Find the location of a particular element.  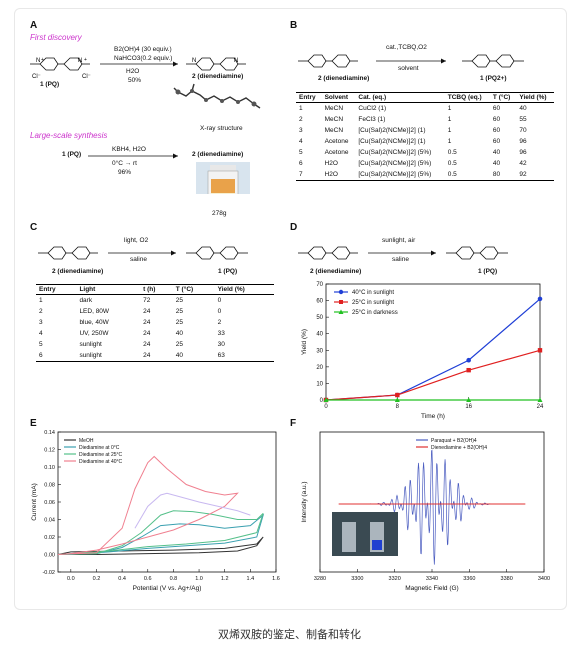

legend-label: Paraquat + B2(OH)4 is located at coordinates (454, 441).